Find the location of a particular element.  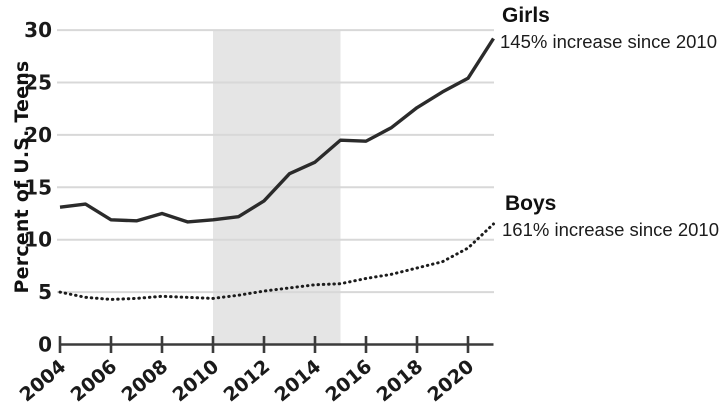

y-axis-title: Percent of U.S. Teens is located at coordinates (22, 177).